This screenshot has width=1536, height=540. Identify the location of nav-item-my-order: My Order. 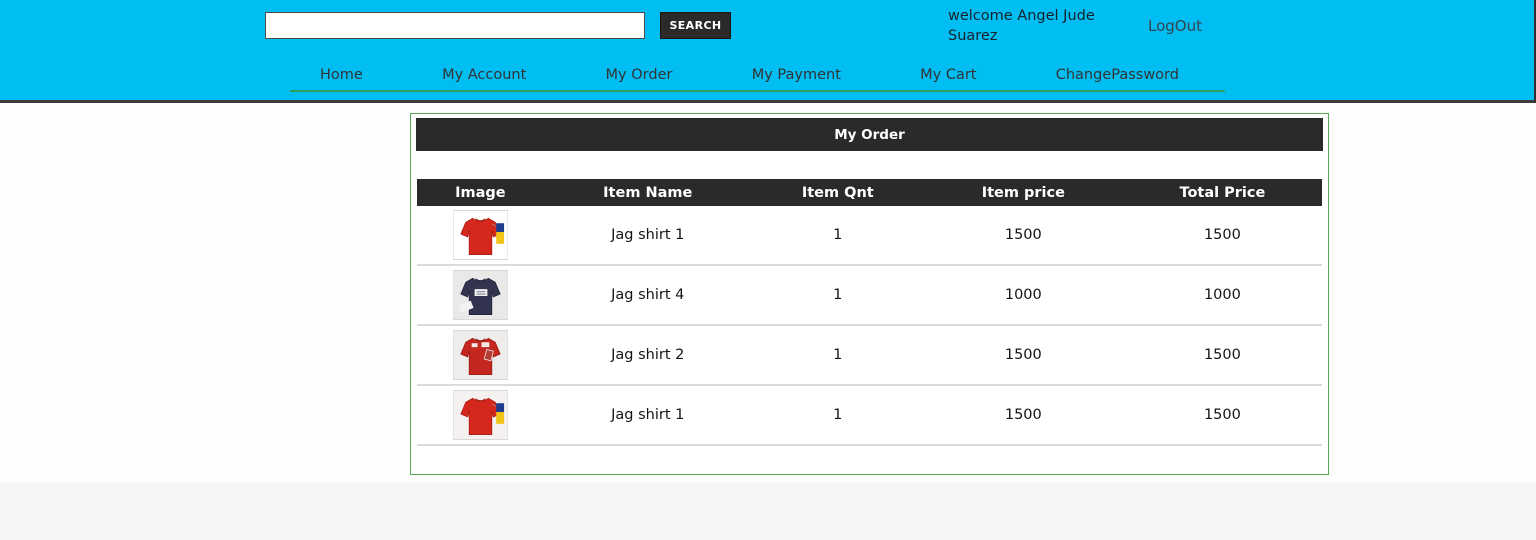
(639, 74).